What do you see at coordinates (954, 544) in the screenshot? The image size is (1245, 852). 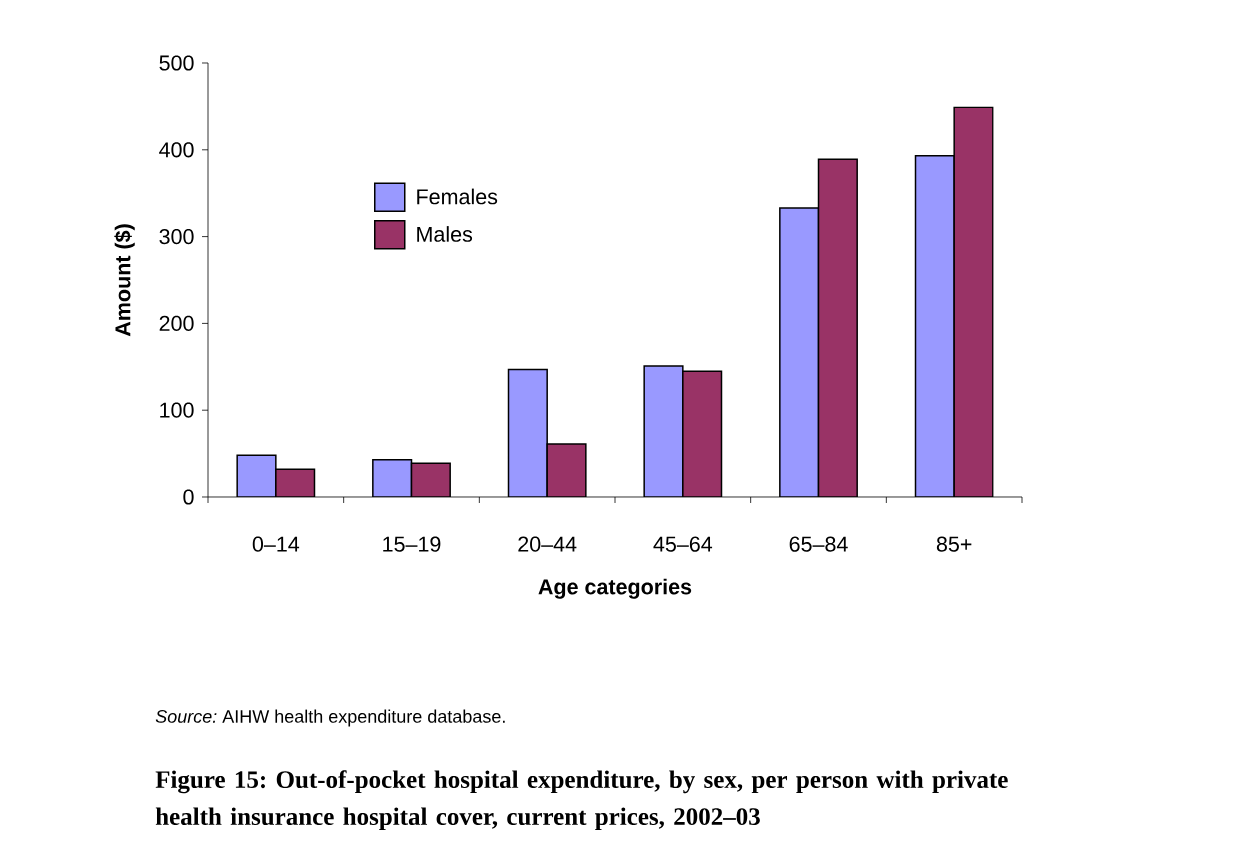 I see `x-tick-label: 85+` at bounding box center [954, 544].